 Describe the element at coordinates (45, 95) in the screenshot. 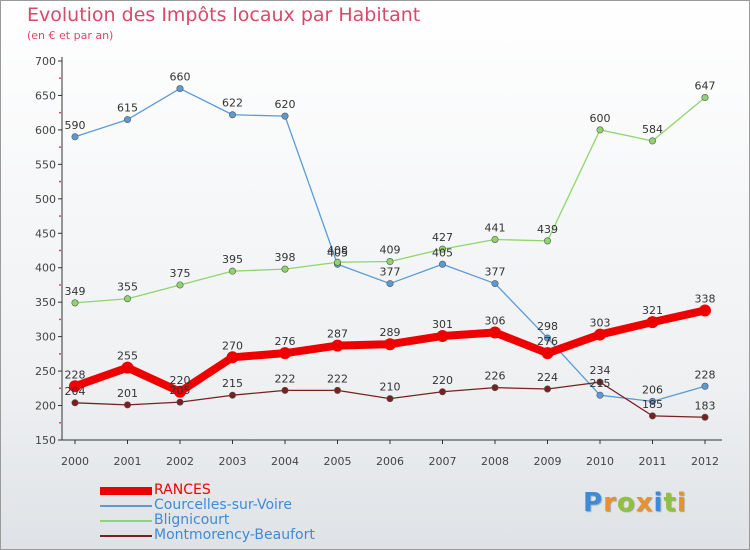

I see `y-tick-label: 650` at that location.